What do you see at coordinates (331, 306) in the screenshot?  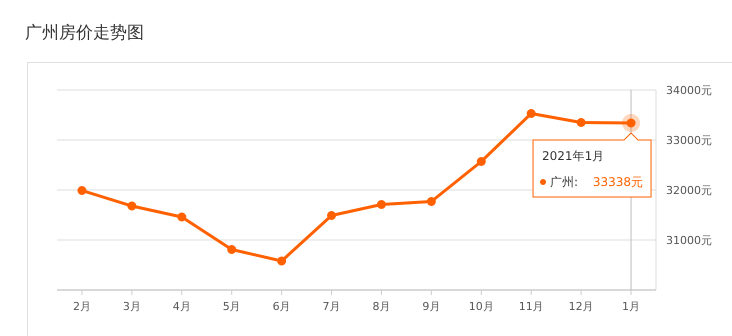 I see `x-tick-label: 7月` at bounding box center [331, 306].